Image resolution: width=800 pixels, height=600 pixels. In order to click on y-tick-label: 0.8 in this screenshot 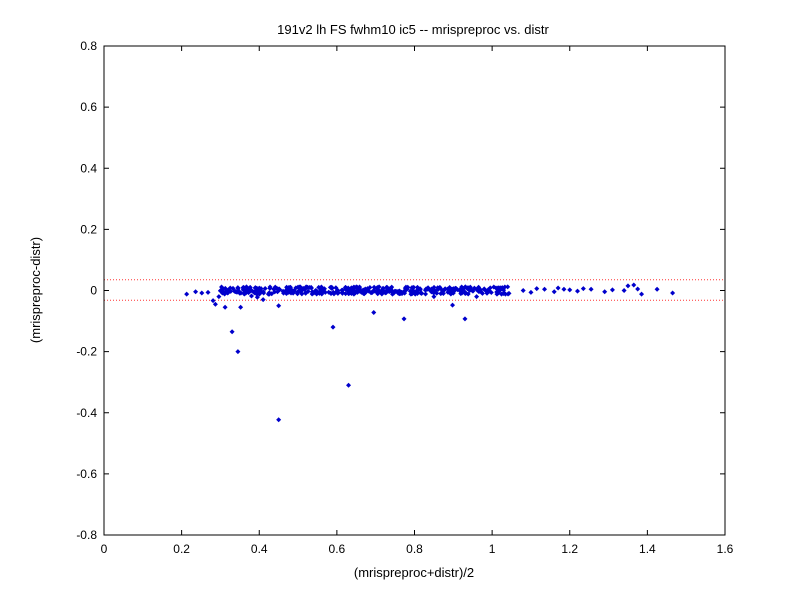, I will do `click(88, 46)`.